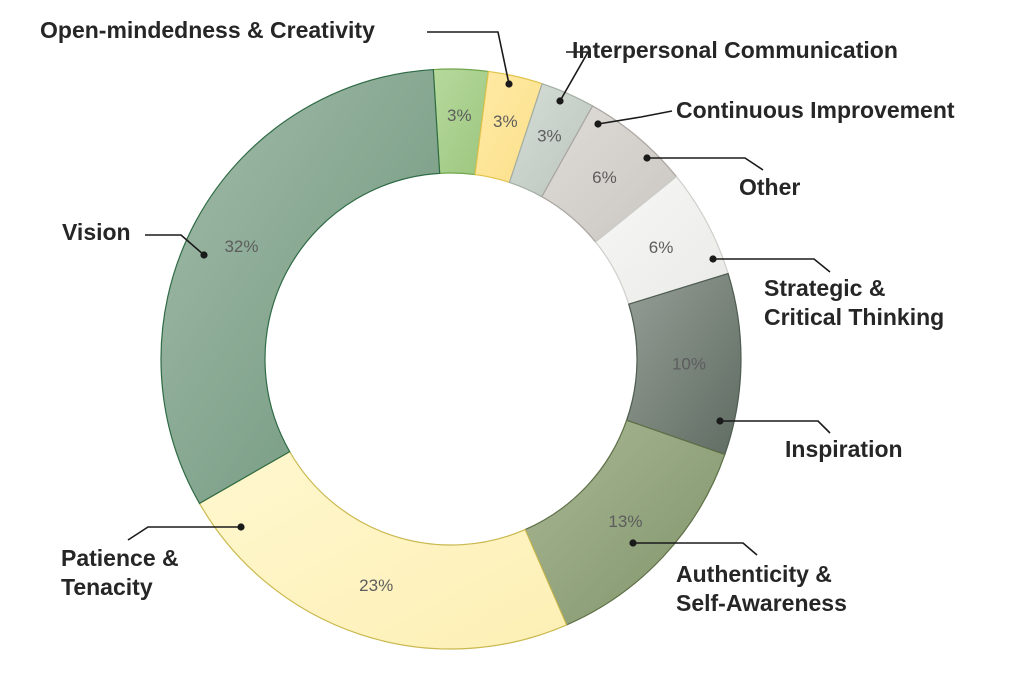  I want to click on callout-label: Patience & Tenacity, so click(120, 572).